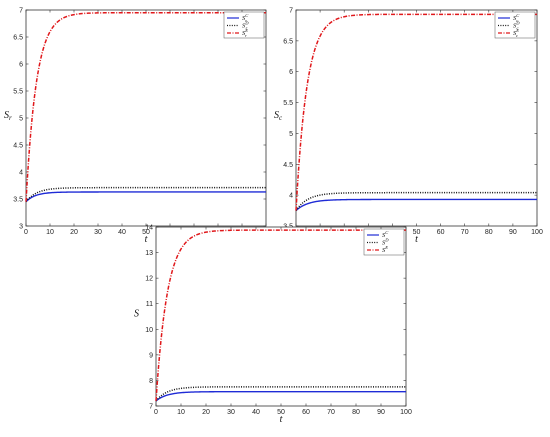 The height and width of the screenshot is (437, 550). I want to click on legend-entry: SE, so click(385, 249).